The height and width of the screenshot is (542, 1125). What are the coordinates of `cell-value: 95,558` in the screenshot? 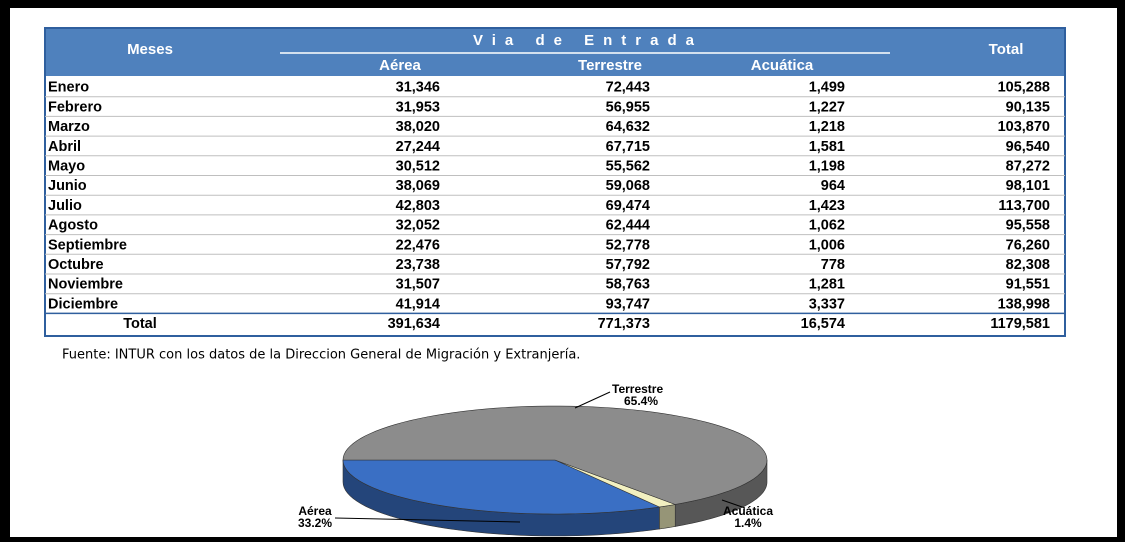 It's located at (1028, 226).